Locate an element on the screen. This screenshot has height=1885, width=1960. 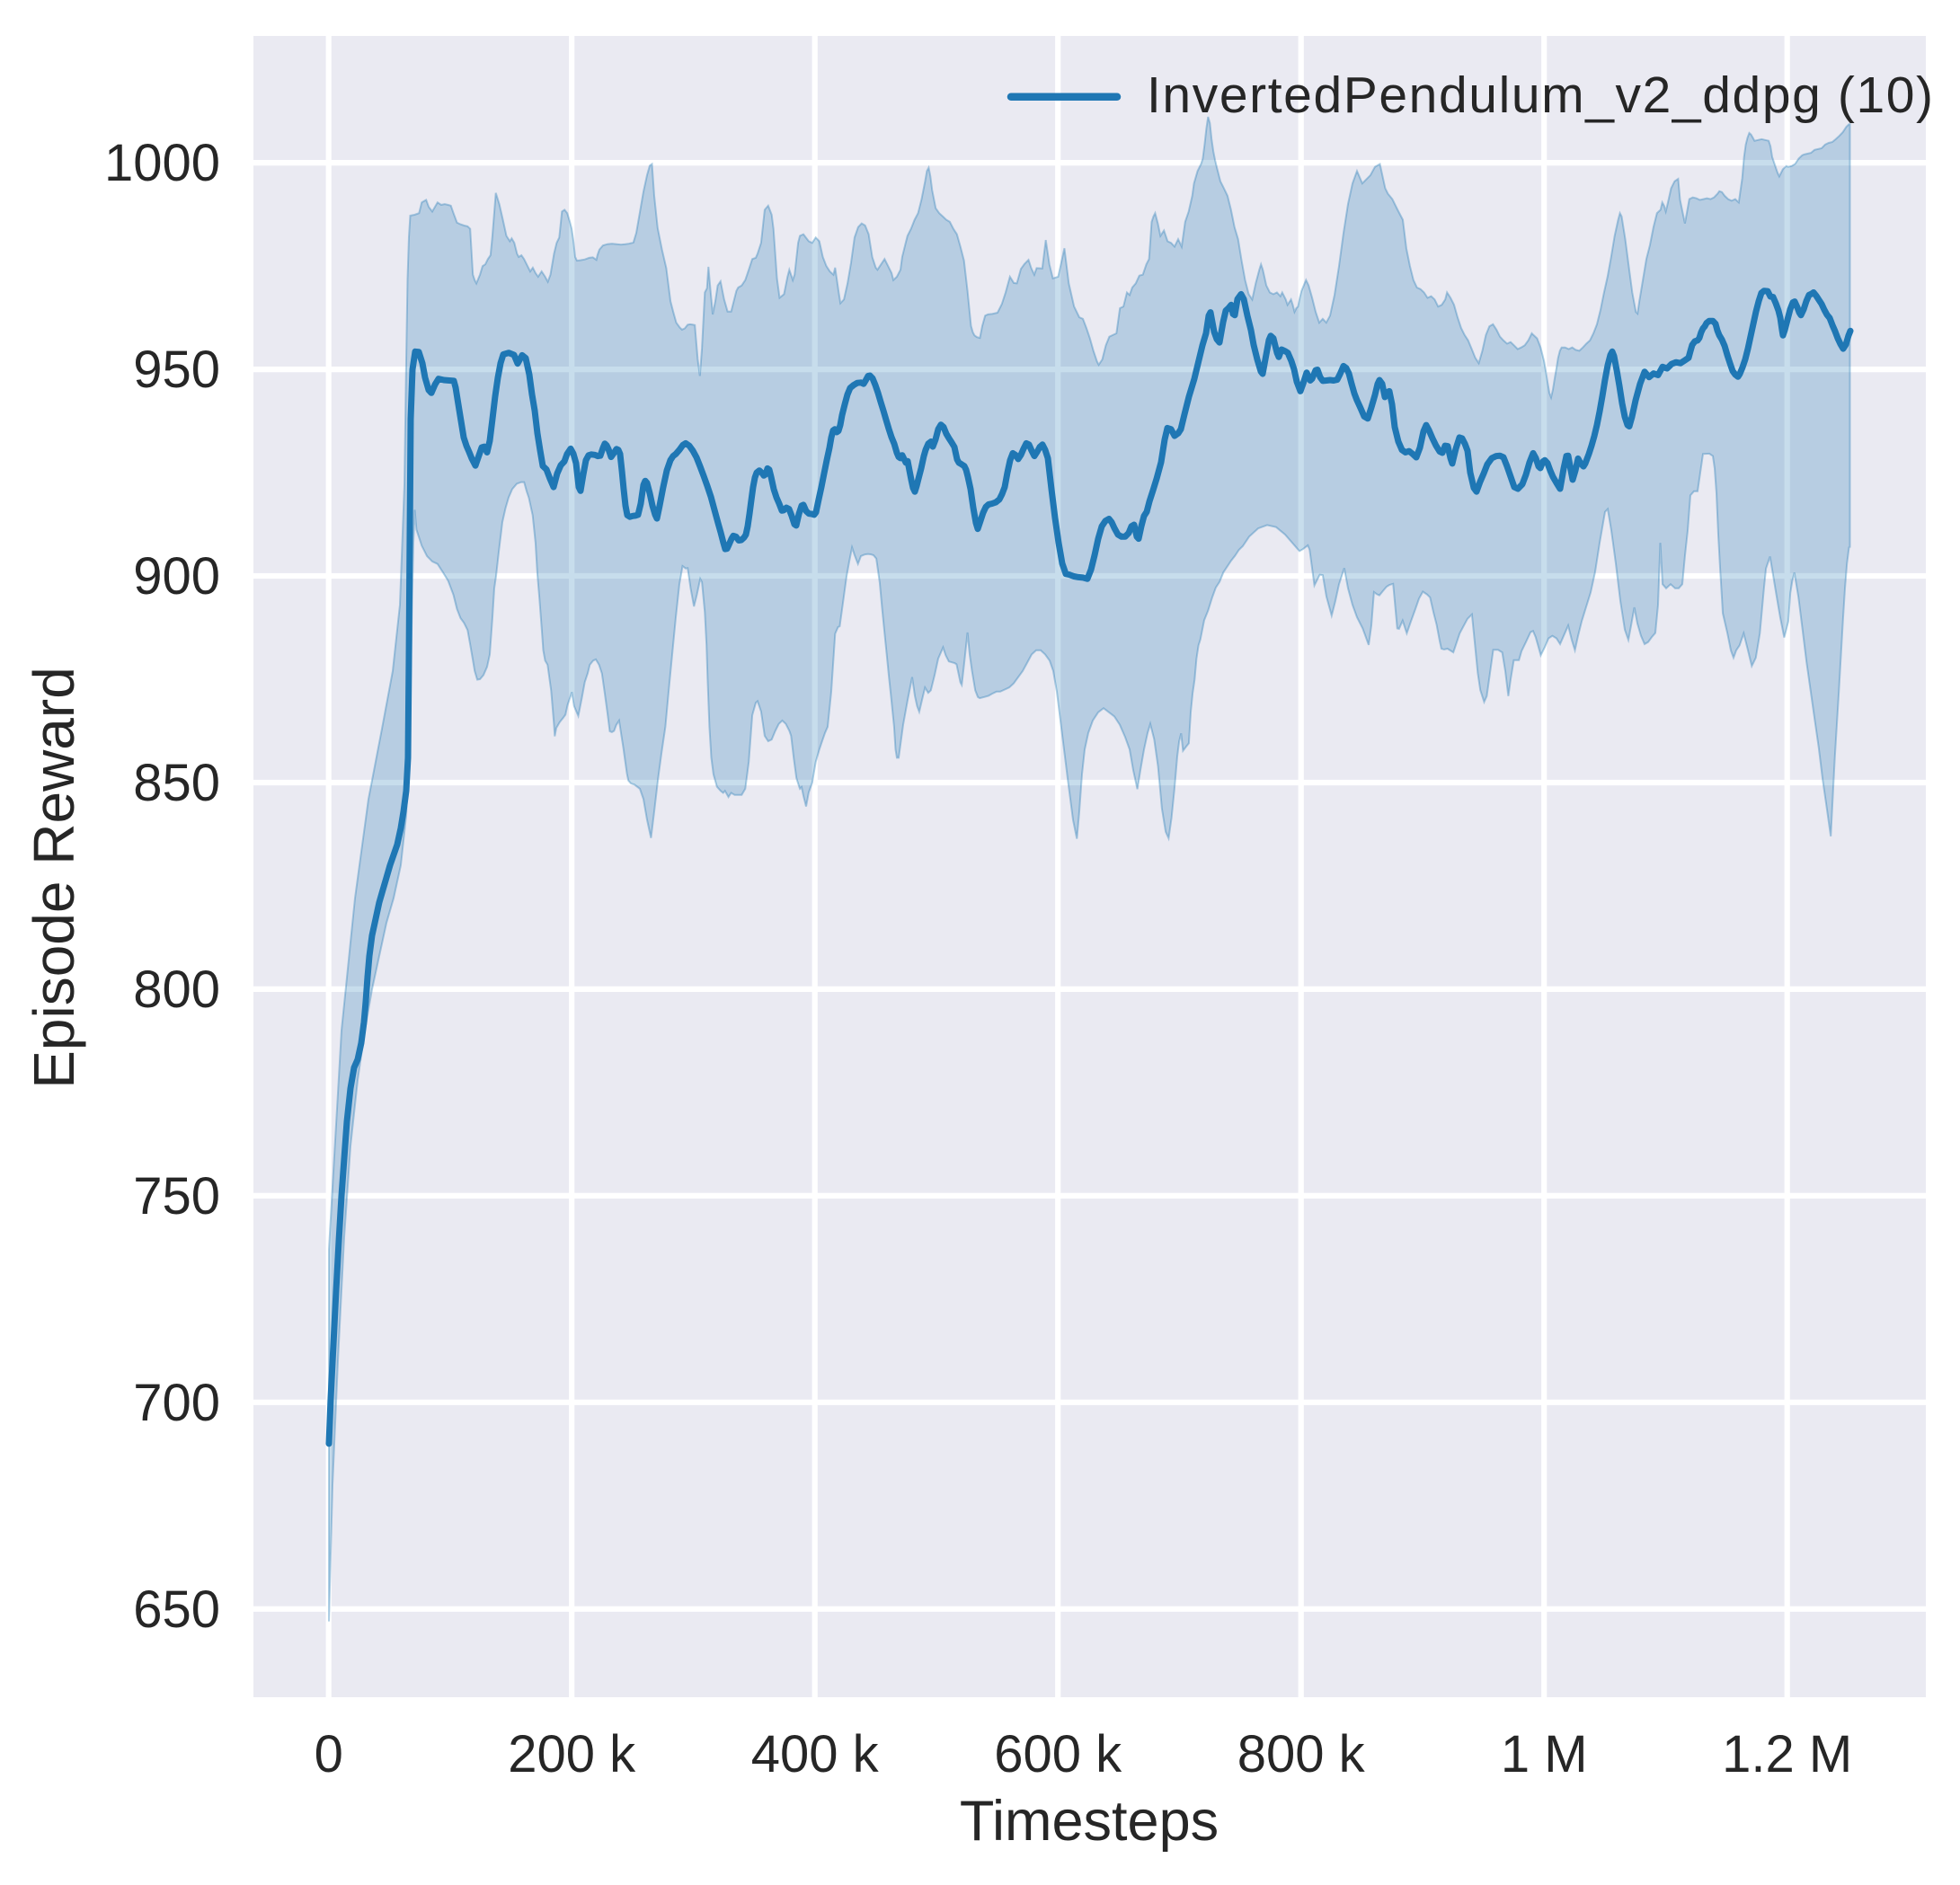
svg-text: 700 is located at coordinates (177, 1403).